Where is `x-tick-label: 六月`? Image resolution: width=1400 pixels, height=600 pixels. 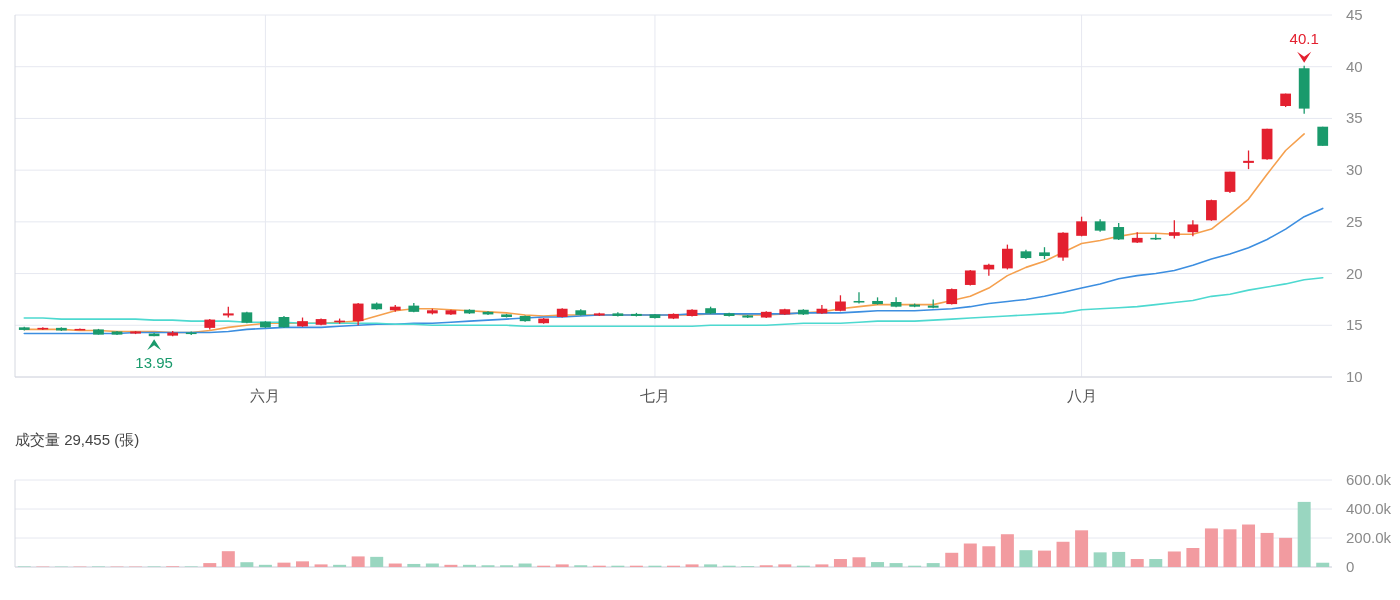 x-tick-label: 六月 is located at coordinates (265, 395).